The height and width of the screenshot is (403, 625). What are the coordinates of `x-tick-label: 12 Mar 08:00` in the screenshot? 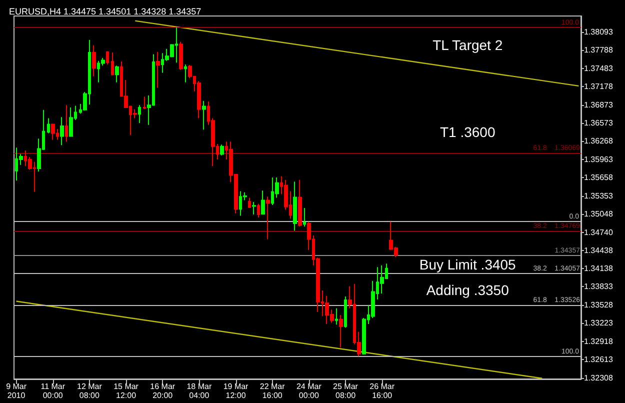 It's located at (89, 391).